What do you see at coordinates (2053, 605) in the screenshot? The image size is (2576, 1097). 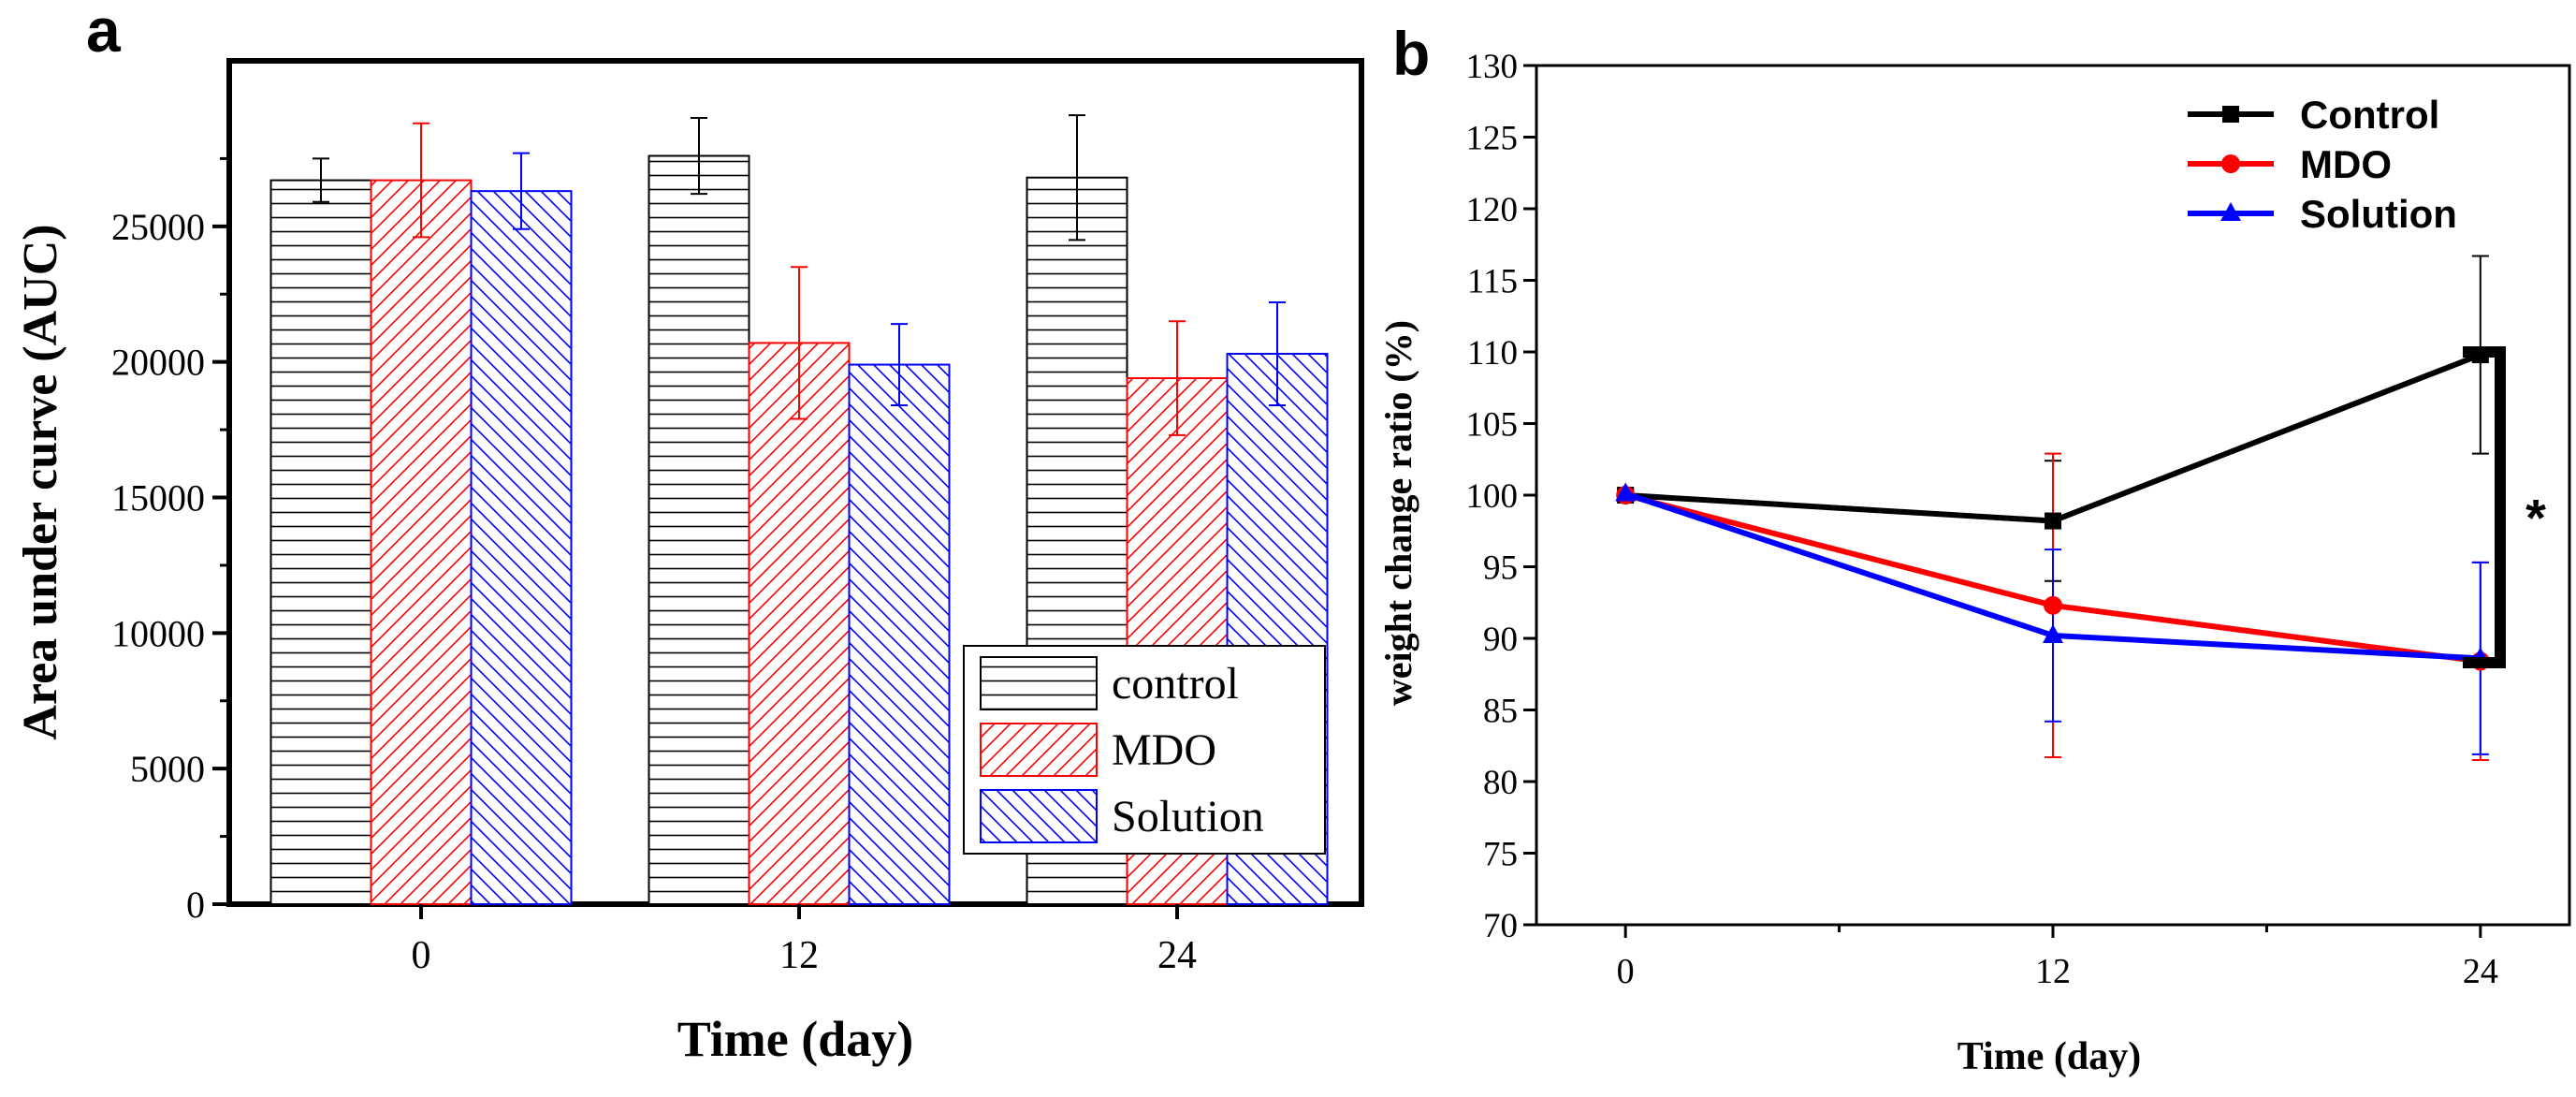 I see `point-mdo` at bounding box center [2053, 605].